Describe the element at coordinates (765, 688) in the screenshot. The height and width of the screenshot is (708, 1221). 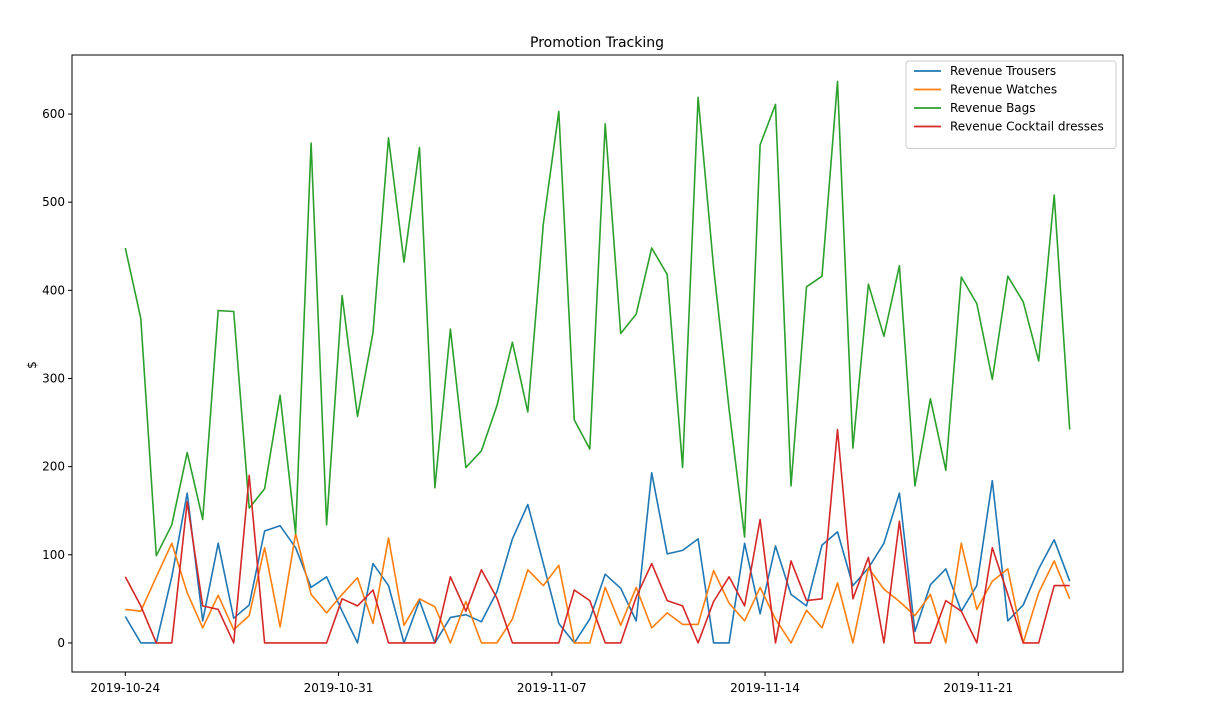
I see `x-tick-label: 2019-11-14` at that location.